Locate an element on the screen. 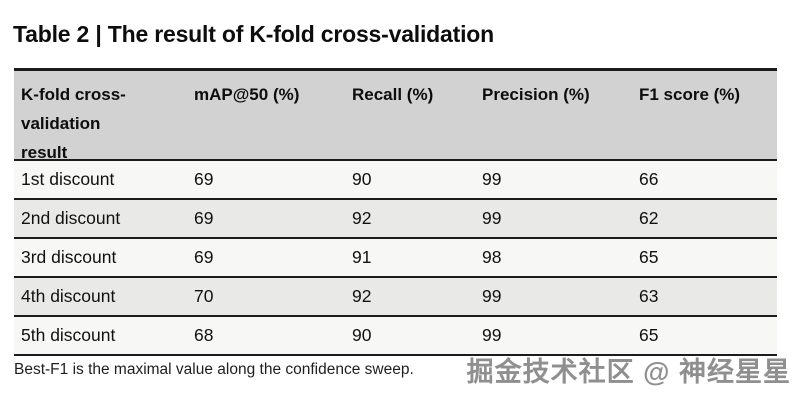 The image size is (796, 402). watermark-text: 掘金技术社区 @ 神经星星 is located at coordinates (628, 372).